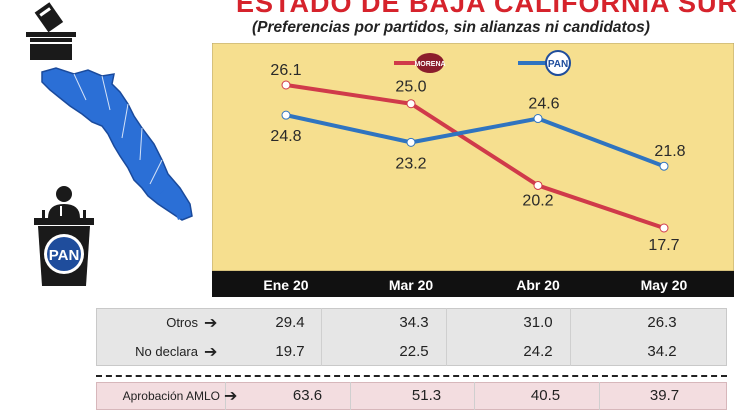 This screenshot has height=410, width=750. I want to click on table-cell: 34.2, so click(662, 351).